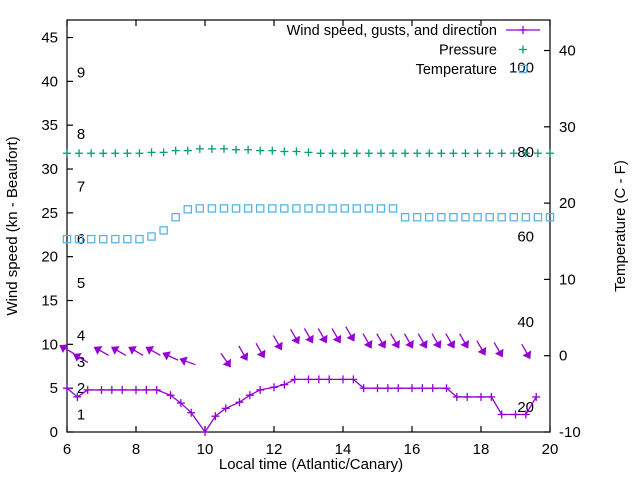 This screenshot has height=480, width=640. Describe the element at coordinates (49, 169) in the screenshot. I see `y-tick-label: 30` at that location.